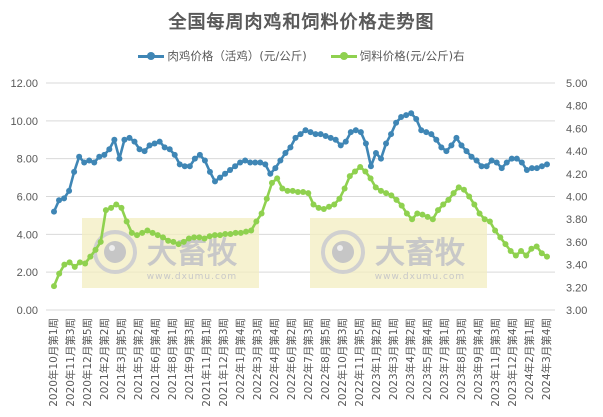 The height and width of the screenshot is (417, 603). I want to click on x-tick: 2022年11月第5周, so click(359, 362).